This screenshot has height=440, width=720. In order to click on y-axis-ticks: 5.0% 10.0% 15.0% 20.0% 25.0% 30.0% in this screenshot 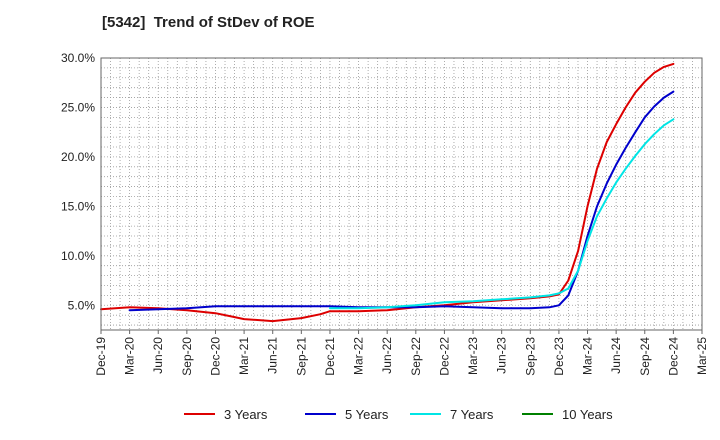, I will do `click(78, 181)`.